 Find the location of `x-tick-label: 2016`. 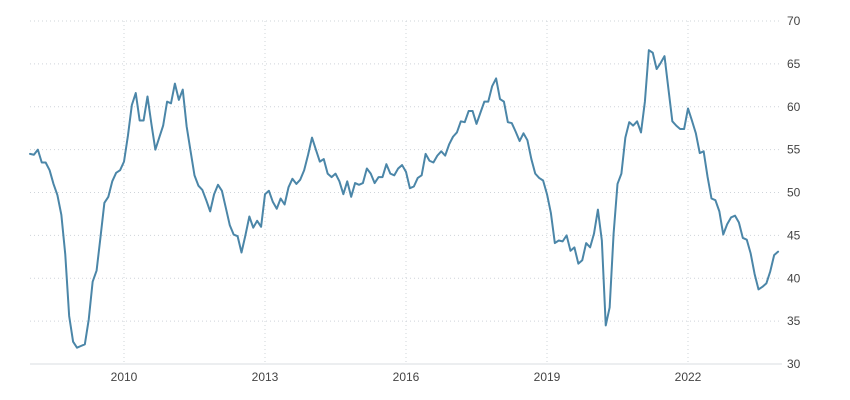

x-tick-label: 2016 is located at coordinates (406, 377).